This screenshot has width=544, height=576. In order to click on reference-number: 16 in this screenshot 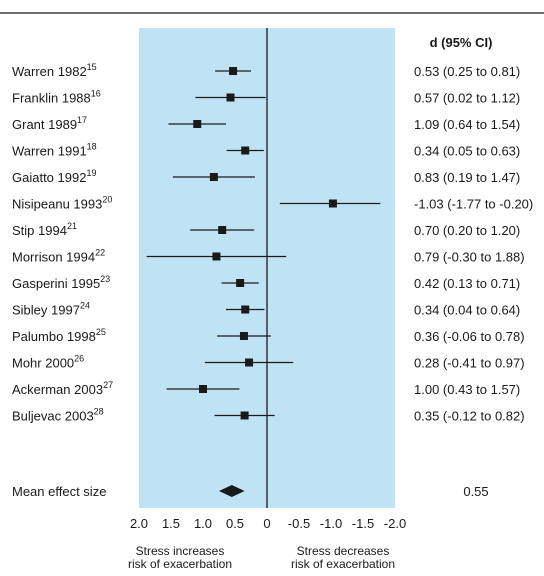, I will do `click(96, 94)`.